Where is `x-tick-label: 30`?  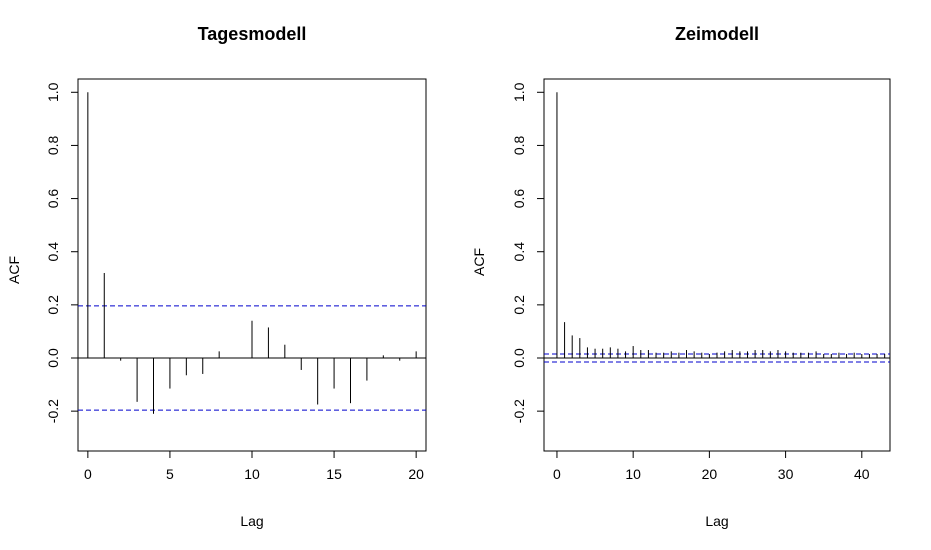
x-tick-label: 30 is located at coordinates (786, 474).